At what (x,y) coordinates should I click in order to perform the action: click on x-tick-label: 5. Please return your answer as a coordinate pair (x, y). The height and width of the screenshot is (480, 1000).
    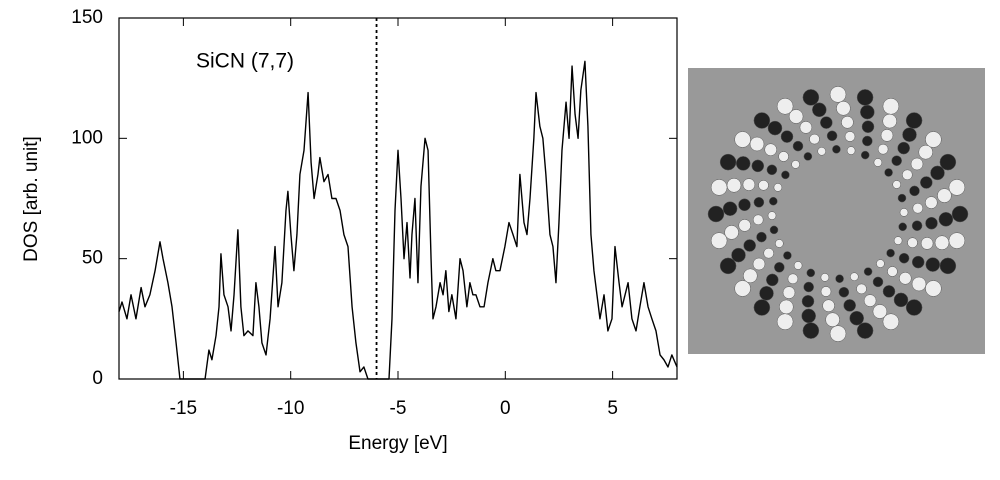
    Looking at the image, I should click on (612, 408).